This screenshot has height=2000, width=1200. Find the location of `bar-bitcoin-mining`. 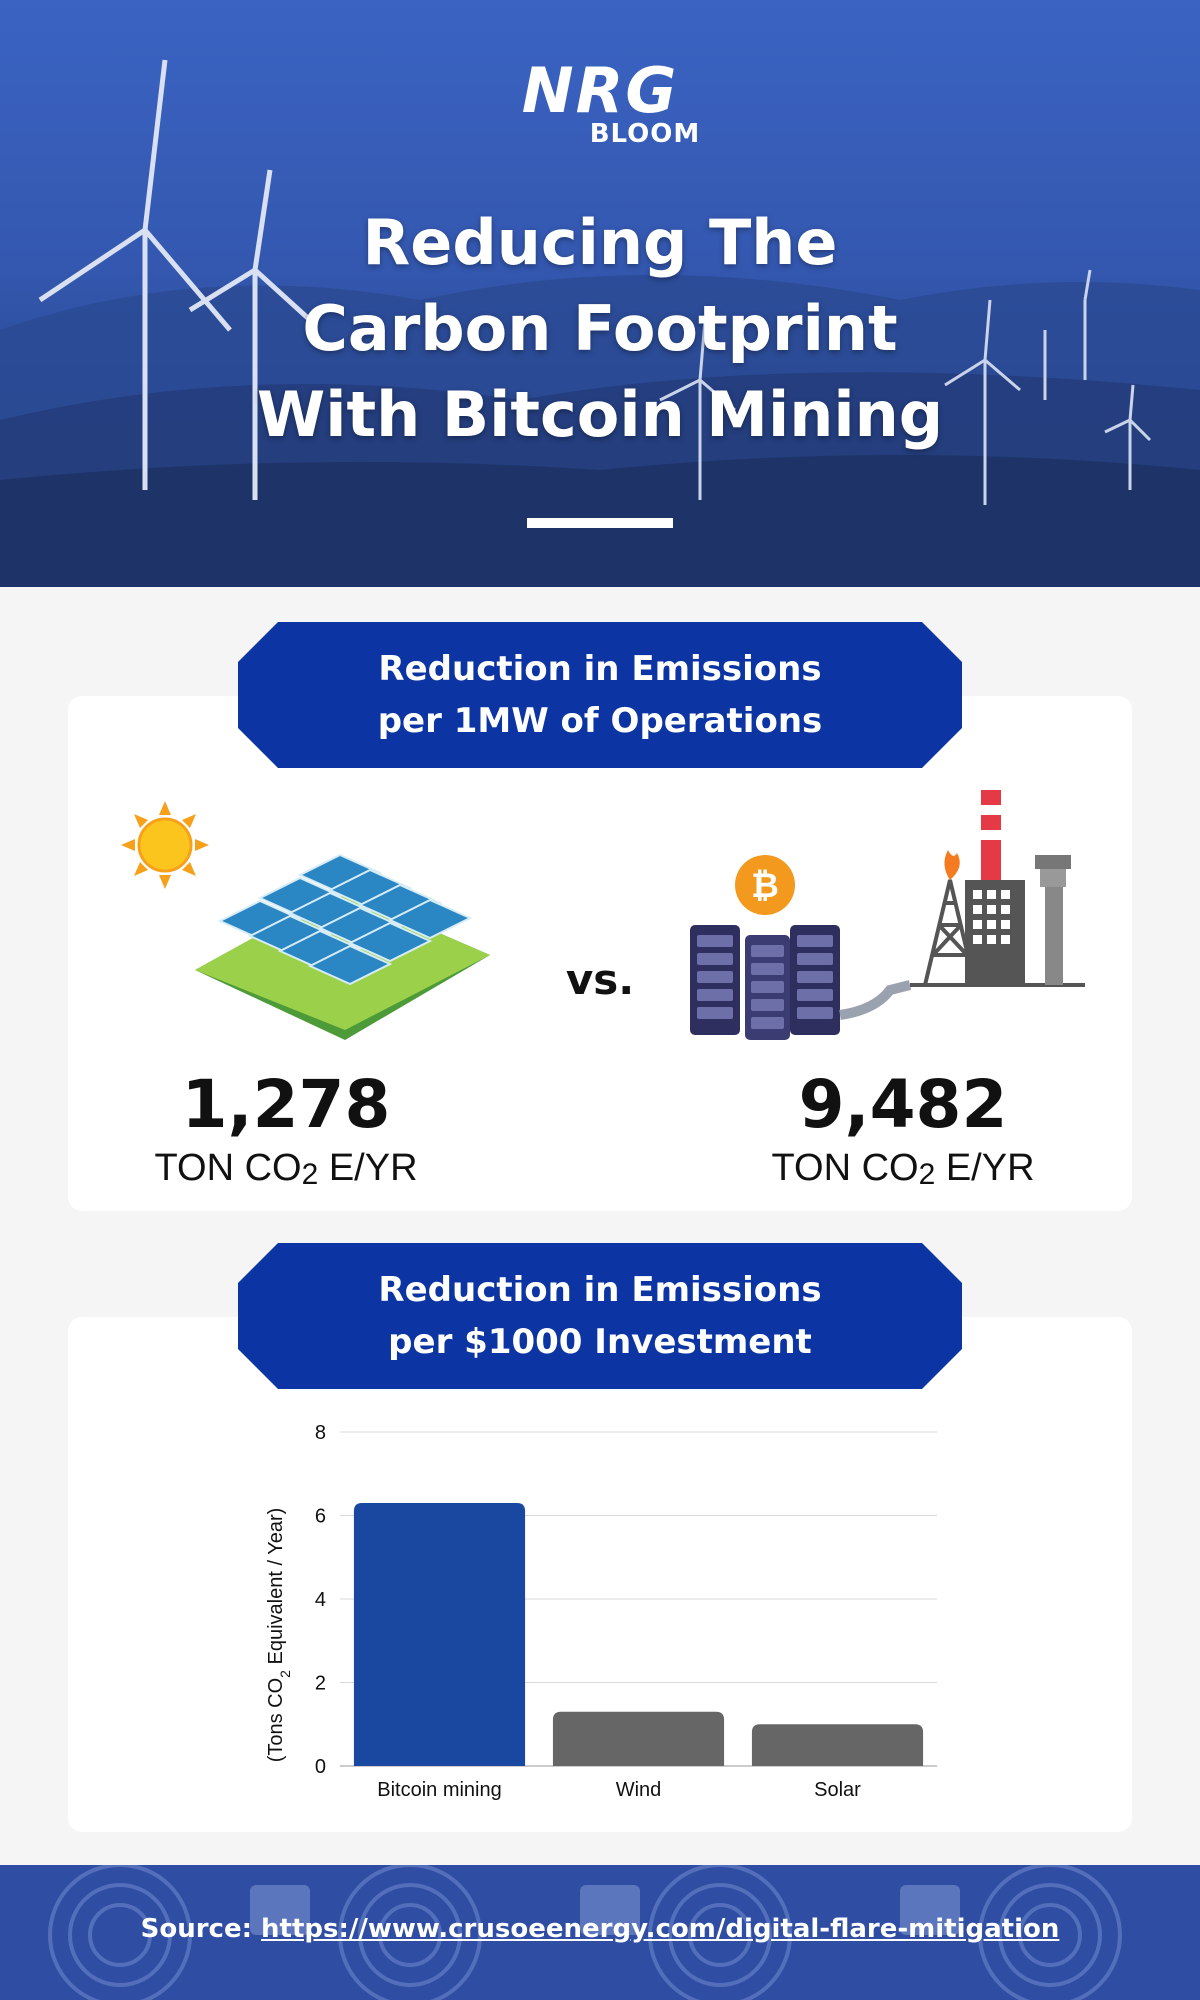

bar-bitcoin-mining is located at coordinates (439, 1634).